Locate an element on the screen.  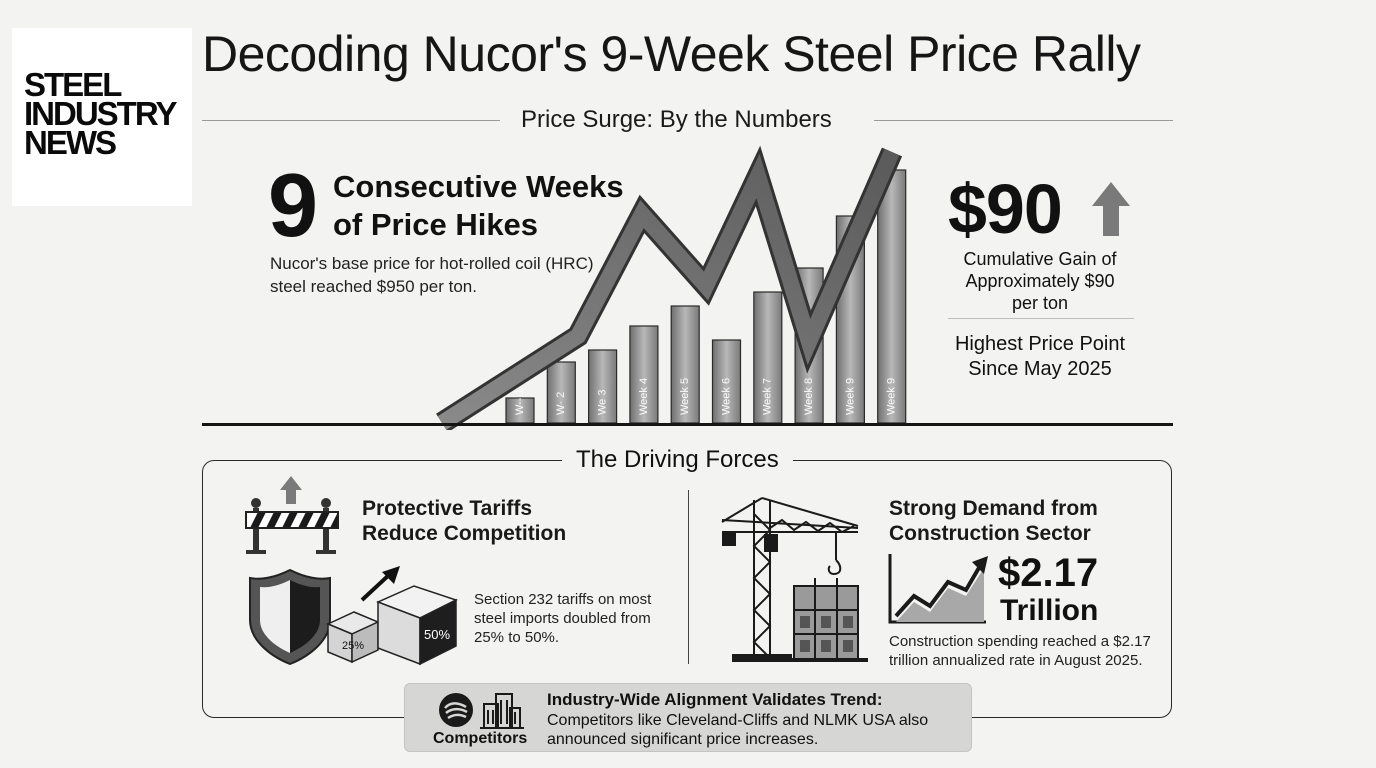
logo-panel is located at coordinates (102, 117).